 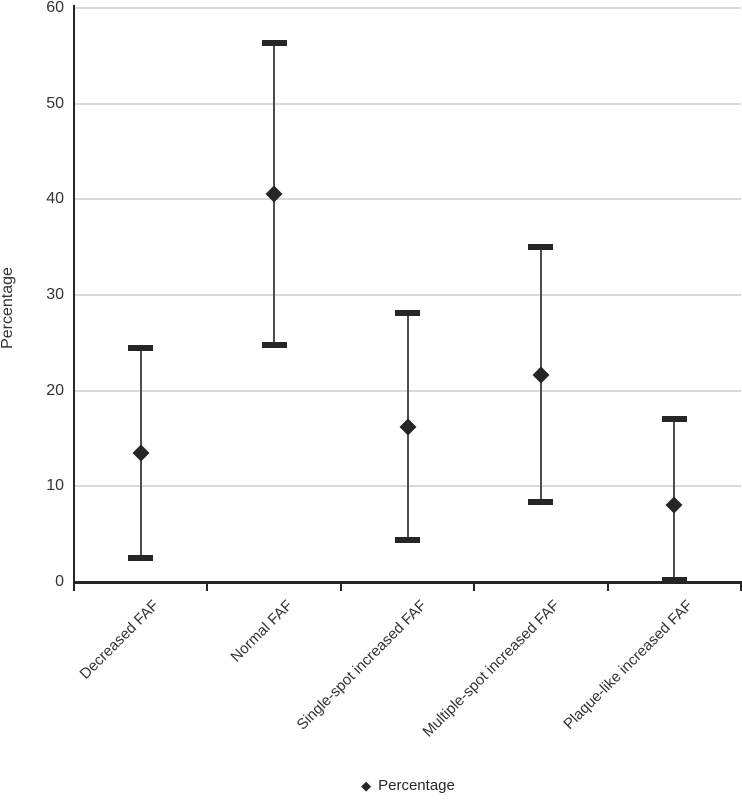 What do you see at coordinates (55, 103) in the screenshot?
I see `y-tick-label-50: 50` at bounding box center [55, 103].